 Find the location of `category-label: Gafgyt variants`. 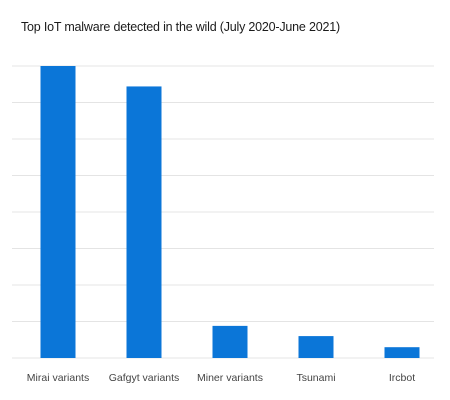

category-label: Gafgyt variants is located at coordinates (144, 378).